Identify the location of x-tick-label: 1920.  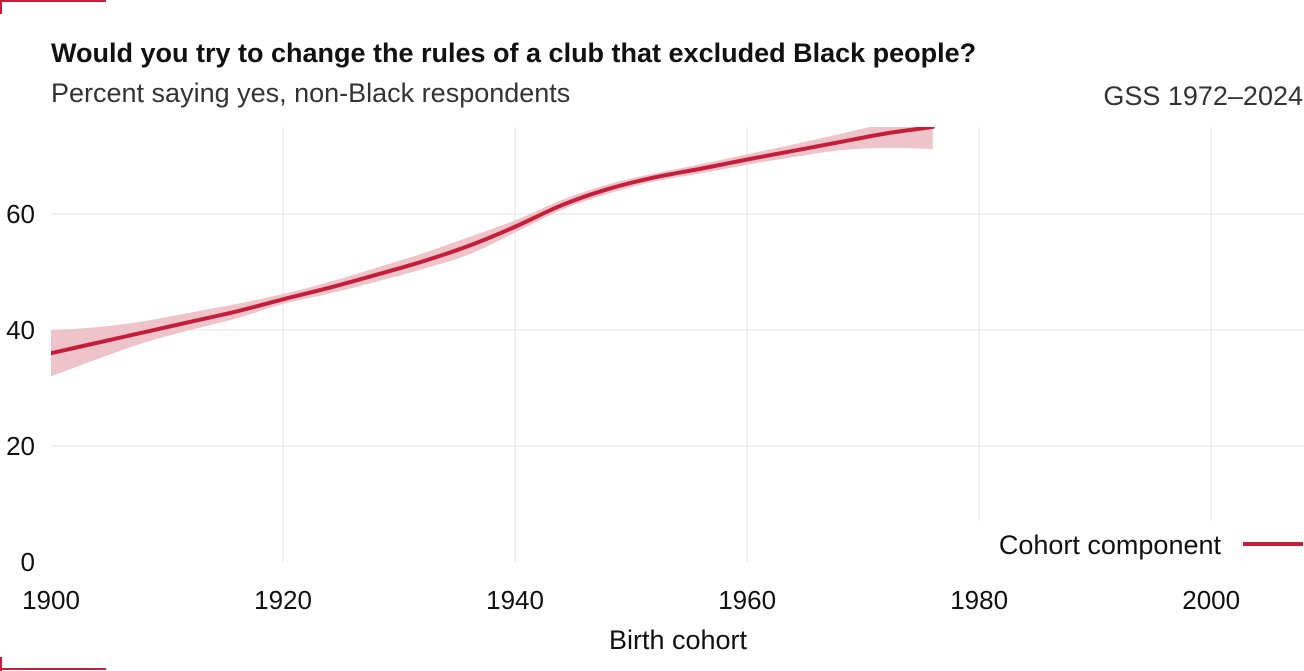
(283, 600).